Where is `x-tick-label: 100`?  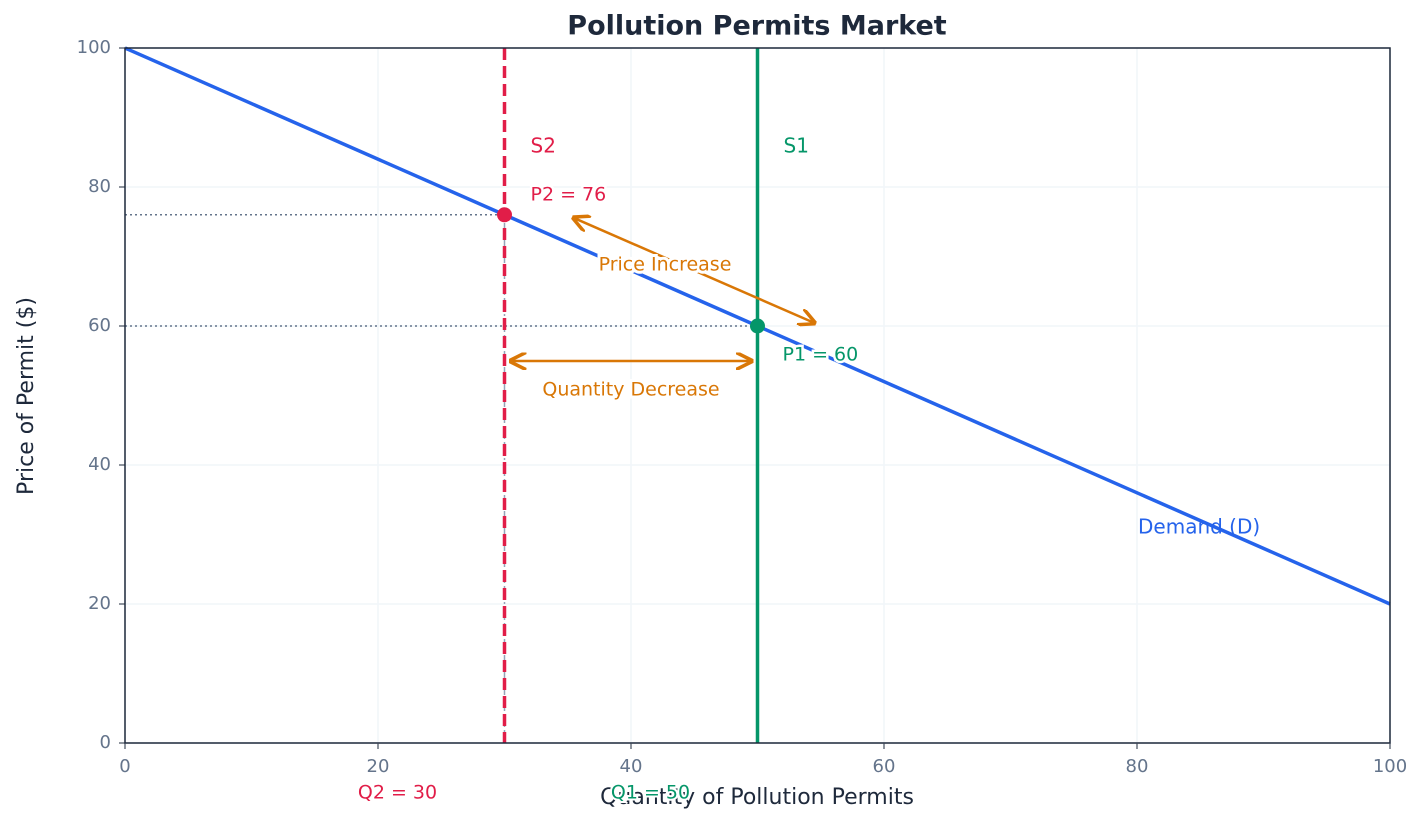 x-tick-label: 100 is located at coordinates (1390, 766).